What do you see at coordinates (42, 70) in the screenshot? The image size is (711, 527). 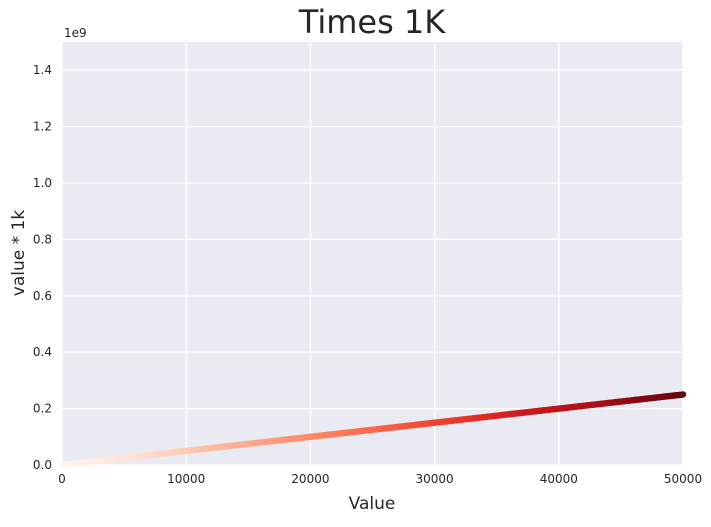 I see `y-tick-label: 1.4` at bounding box center [42, 70].